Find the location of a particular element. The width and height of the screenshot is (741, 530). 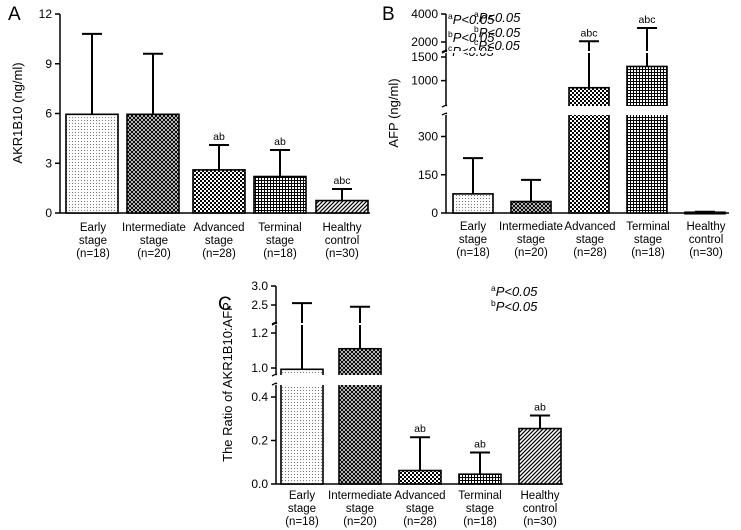

bar-intermediate is located at coordinates (360, 416).